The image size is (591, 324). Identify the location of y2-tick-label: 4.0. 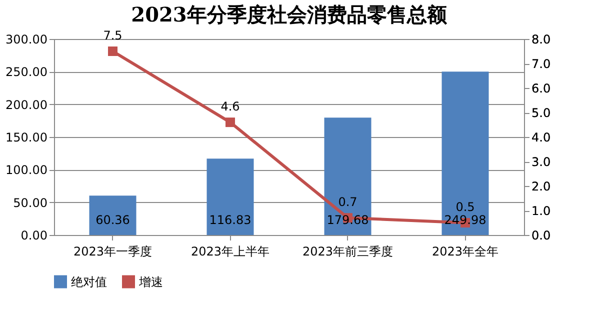
(541, 137).